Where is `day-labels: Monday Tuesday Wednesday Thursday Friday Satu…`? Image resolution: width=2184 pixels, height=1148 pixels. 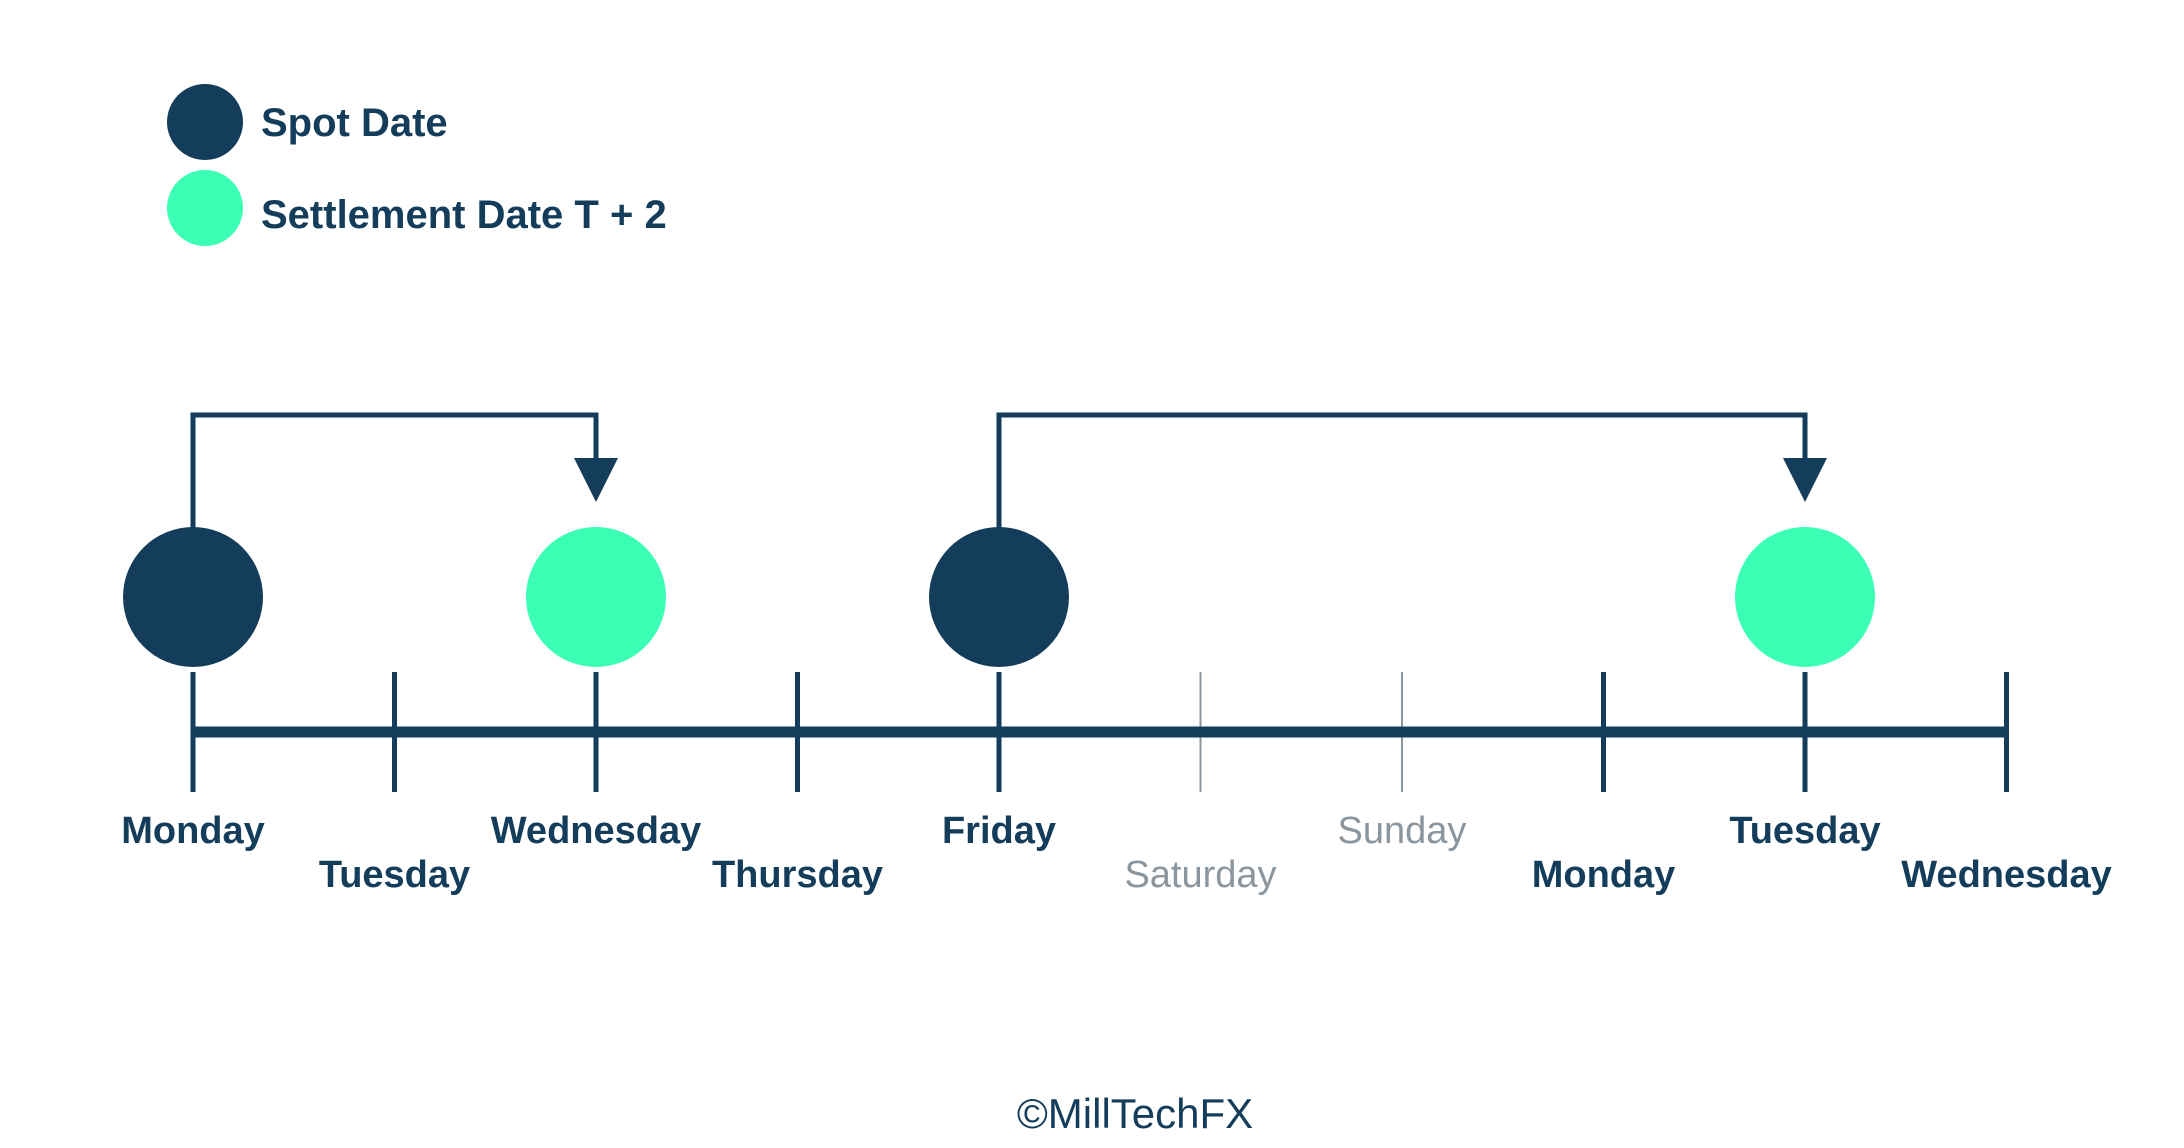
day-labels: Monday Tuesday Wednesday Thursday Friday Satu… is located at coordinates (1116, 853).